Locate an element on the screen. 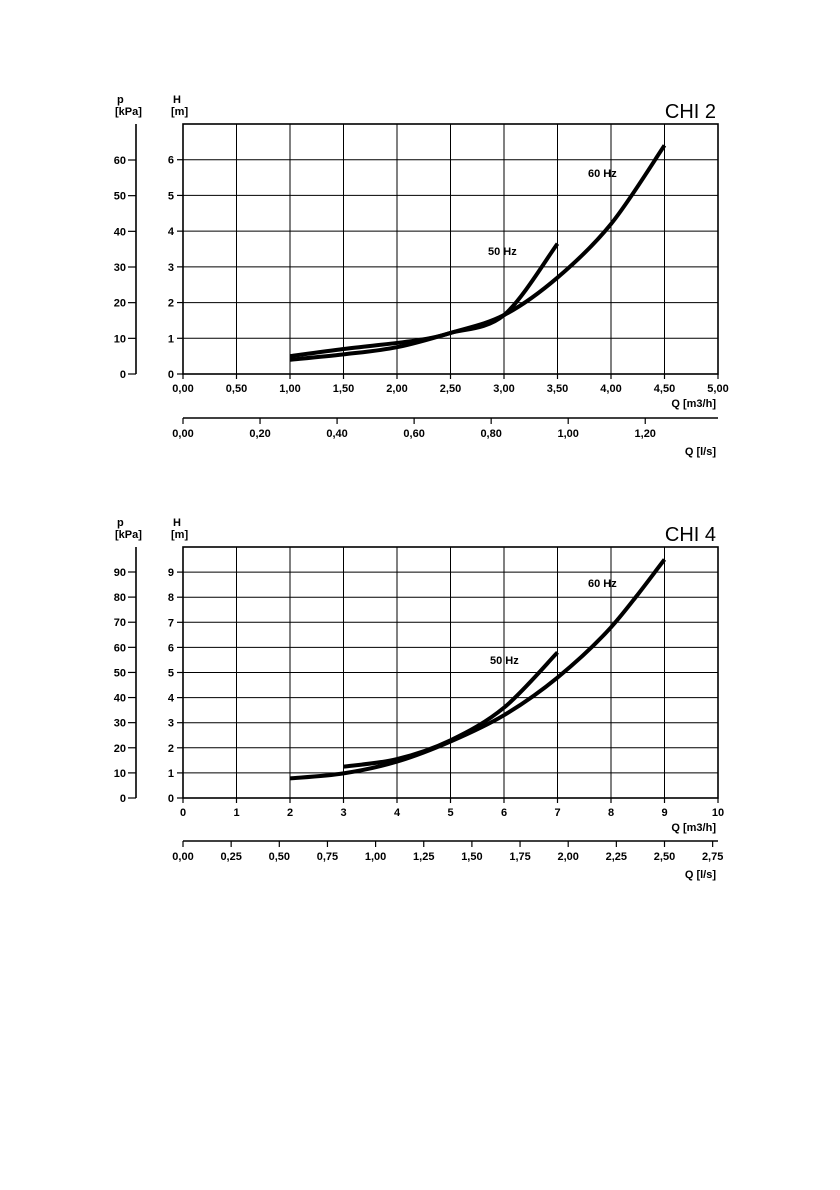 Image resolution: width=840 pixels, height=1190 pixels. x-tick-label: 6 is located at coordinates (504, 813).